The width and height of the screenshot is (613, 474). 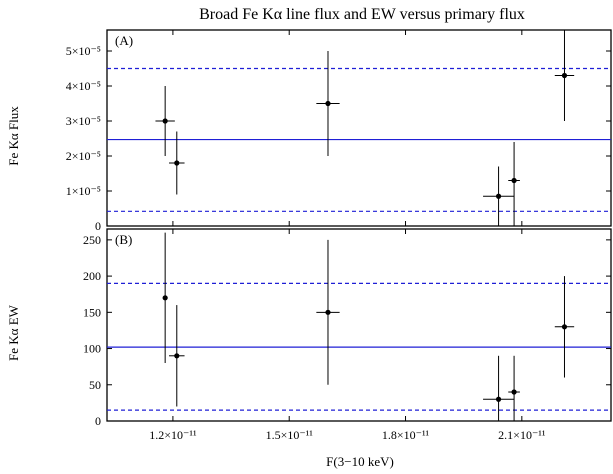 I want to click on panel-b-ytick-label-4: 200, so click(x=92, y=276).